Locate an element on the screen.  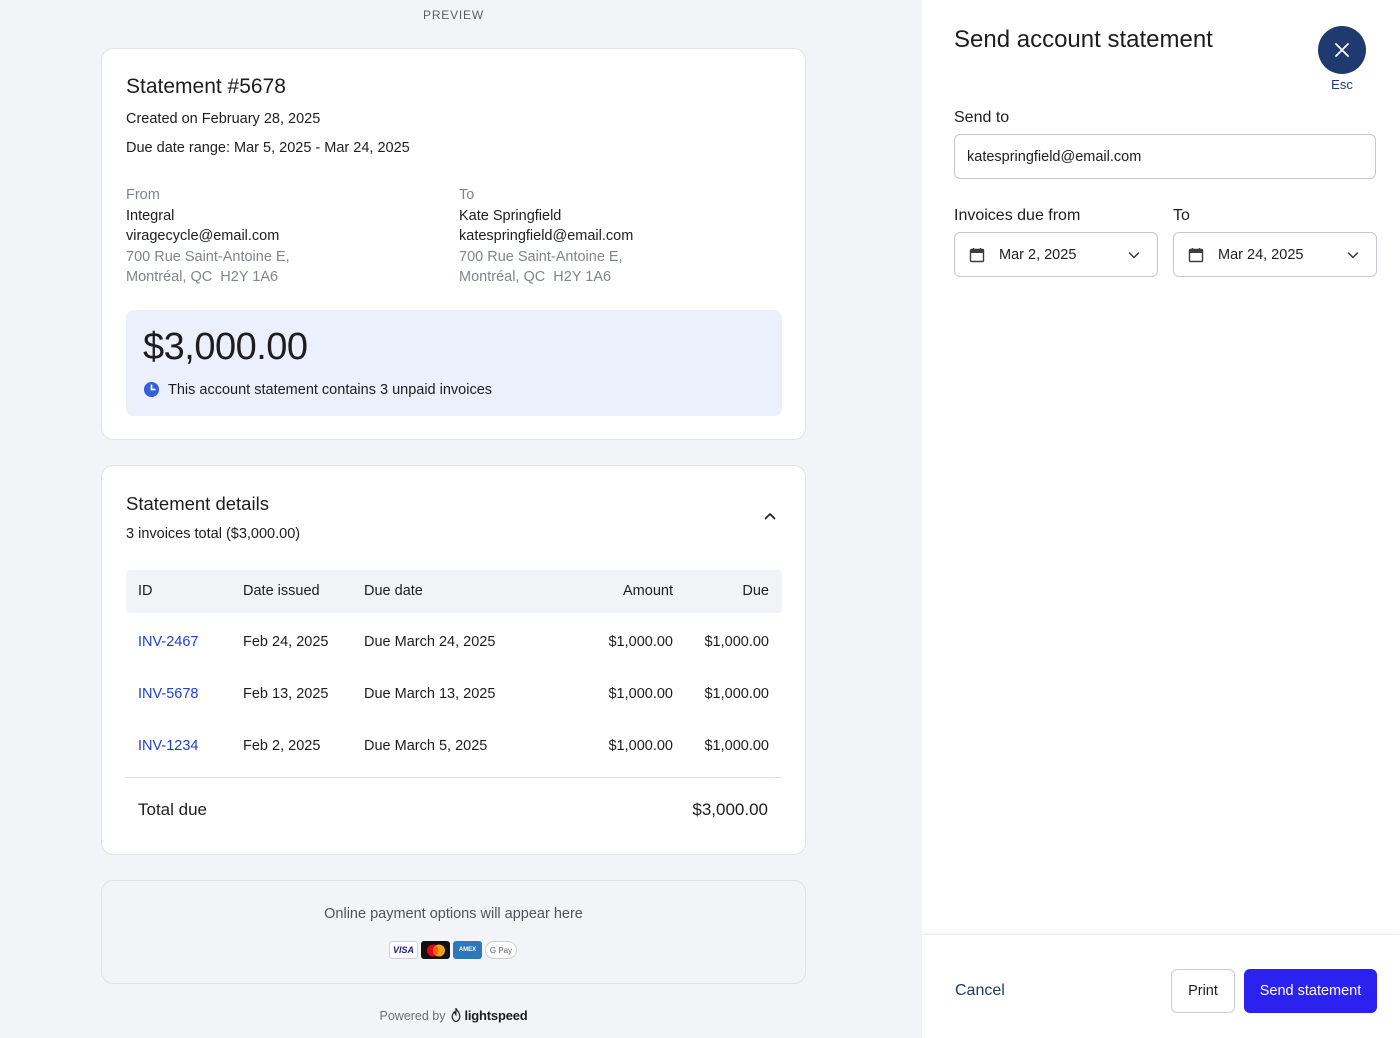
column-date-issued: Date issued is located at coordinates (281, 591).